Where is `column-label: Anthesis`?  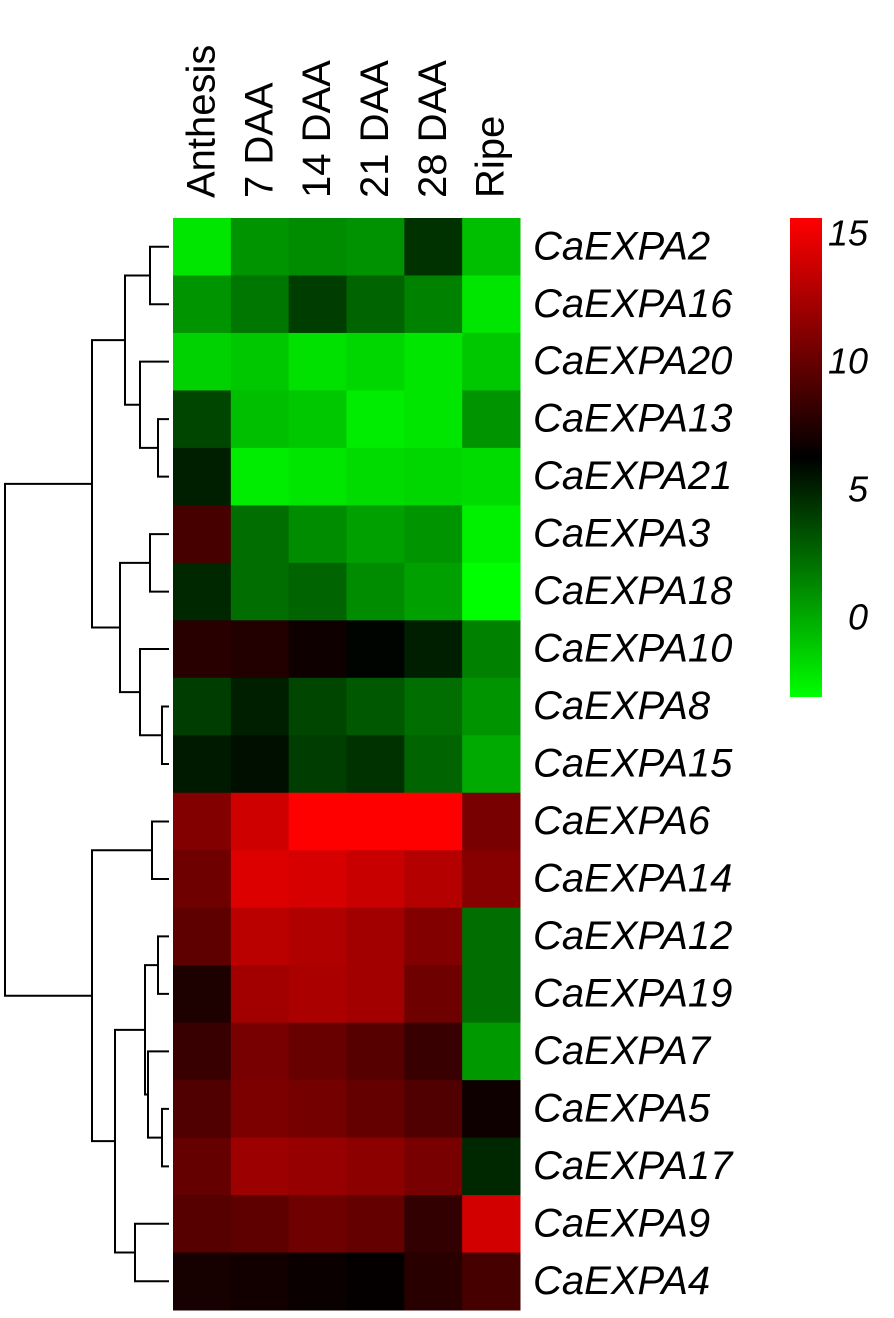 column-label: Anthesis is located at coordinates (201, 121).